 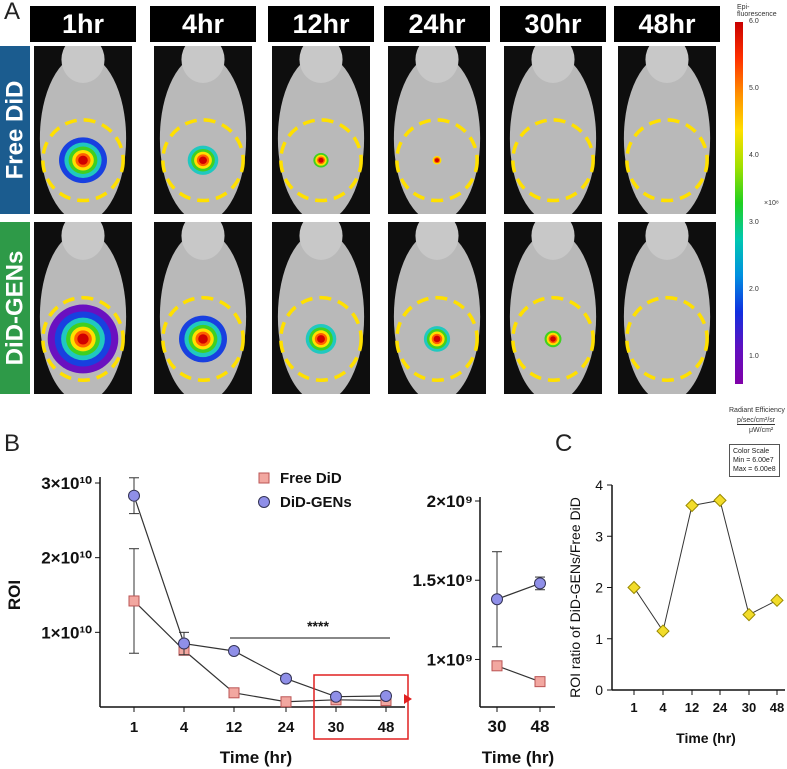 I want to click on colorbar-tick-5: 1.0, so click(x=754, y=357).